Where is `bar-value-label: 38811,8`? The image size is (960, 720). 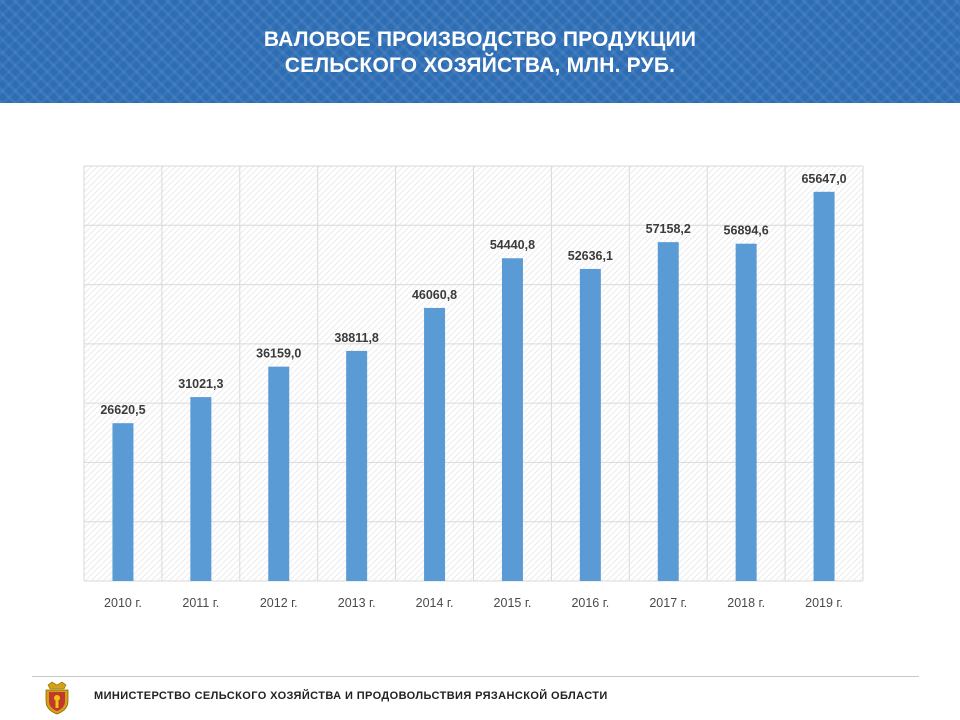
bar-value-label: 38811,8 is located at coordinates (356, 338).